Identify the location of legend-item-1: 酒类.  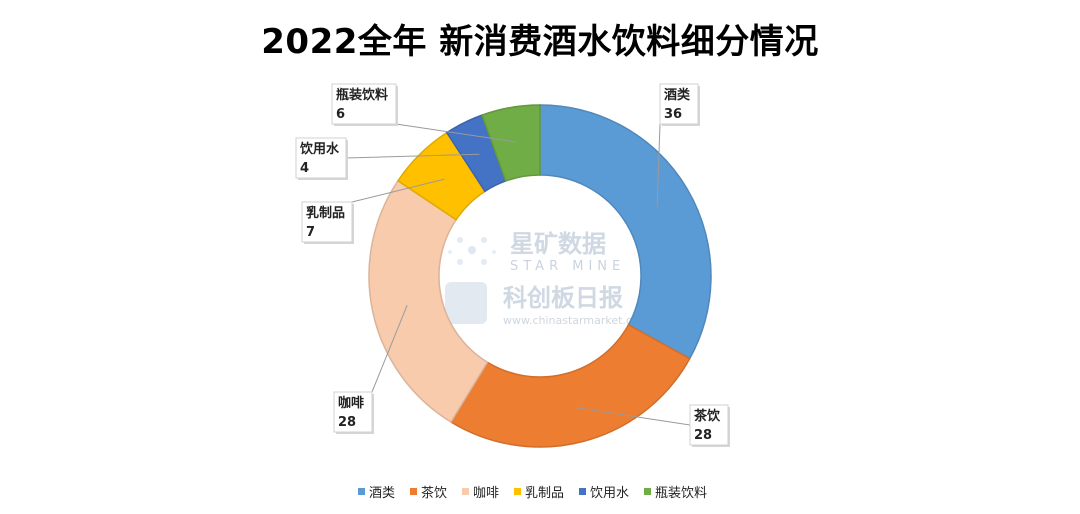
(376, 493).